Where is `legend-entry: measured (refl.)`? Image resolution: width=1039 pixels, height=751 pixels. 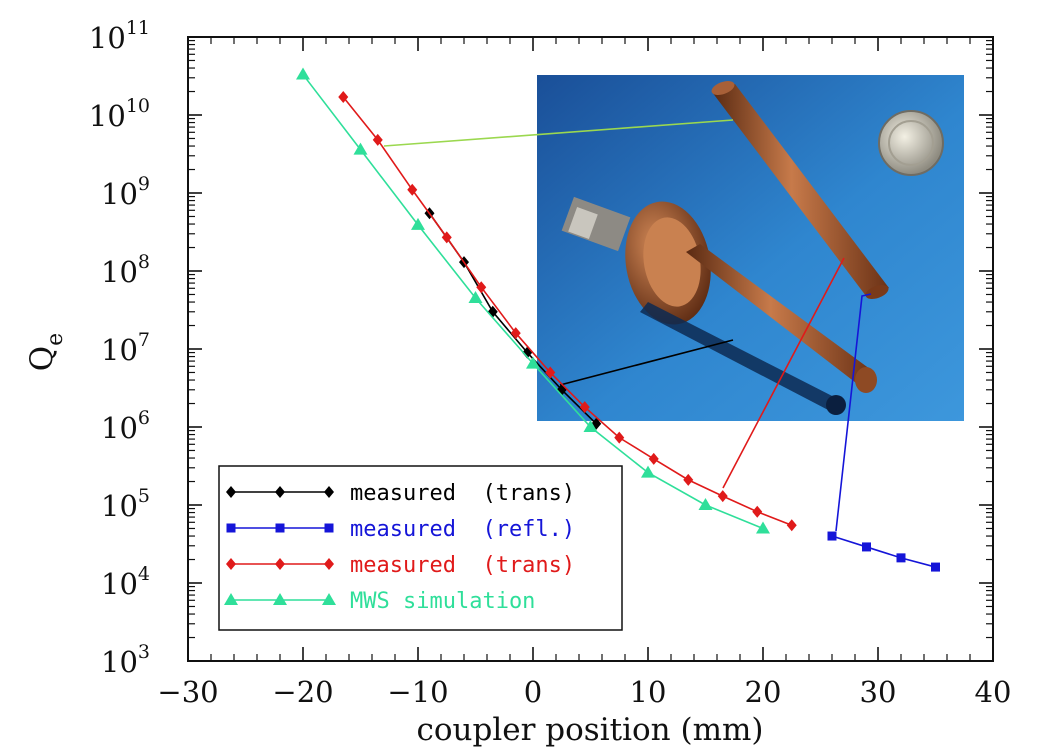 legend-entry: measured (refl.) is located at coordinates (400, 529).